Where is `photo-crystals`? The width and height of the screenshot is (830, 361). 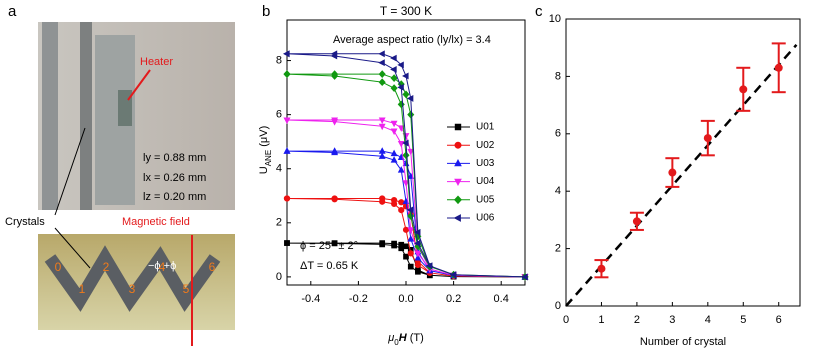 photo-crystals is located at coordinates (132, 278).